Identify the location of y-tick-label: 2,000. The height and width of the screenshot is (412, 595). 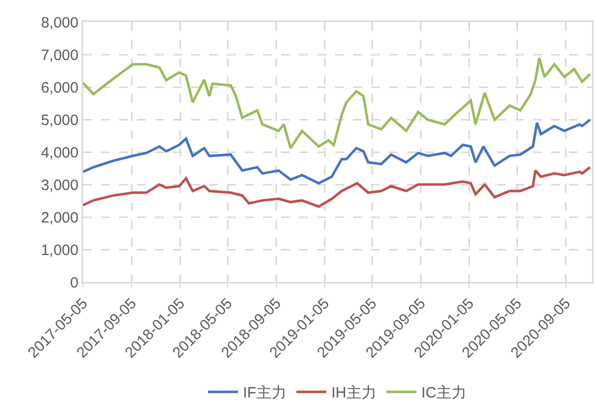
(59, 217).